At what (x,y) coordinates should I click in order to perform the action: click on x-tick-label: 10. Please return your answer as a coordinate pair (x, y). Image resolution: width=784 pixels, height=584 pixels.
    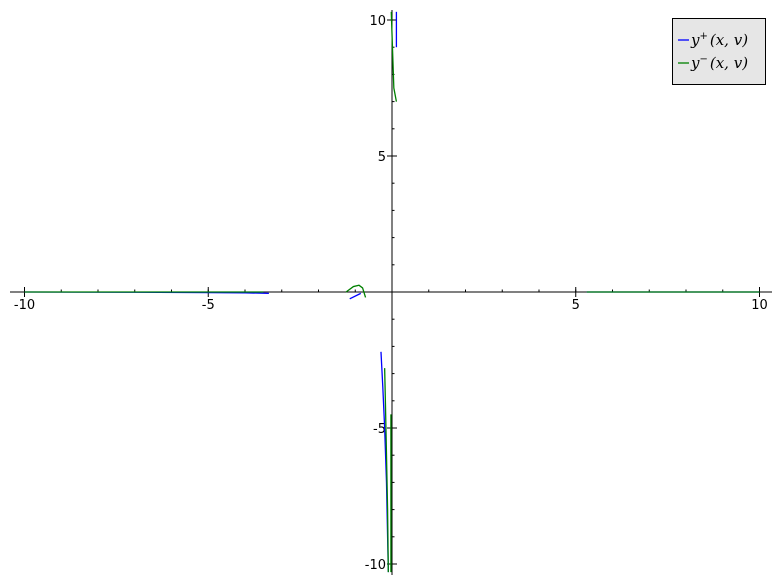
    Looking at the image, I should click on (759, 305).